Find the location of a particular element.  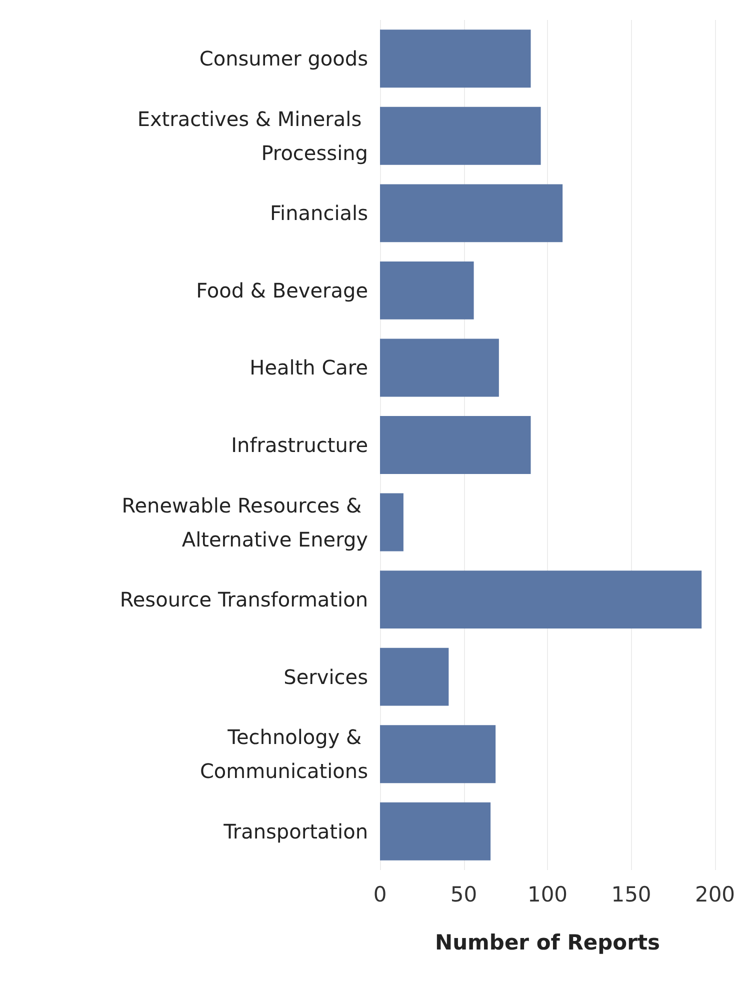

y-tick-label: Renewable Resources & Alternative Energy is located at coordinates (245, 522).